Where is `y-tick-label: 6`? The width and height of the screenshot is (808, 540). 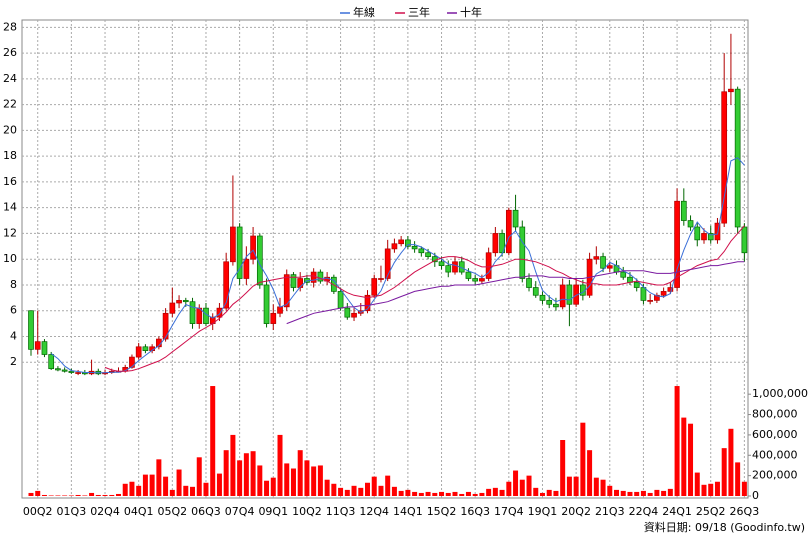 y-tick-label: 6 is located at coordinates (13, 310).